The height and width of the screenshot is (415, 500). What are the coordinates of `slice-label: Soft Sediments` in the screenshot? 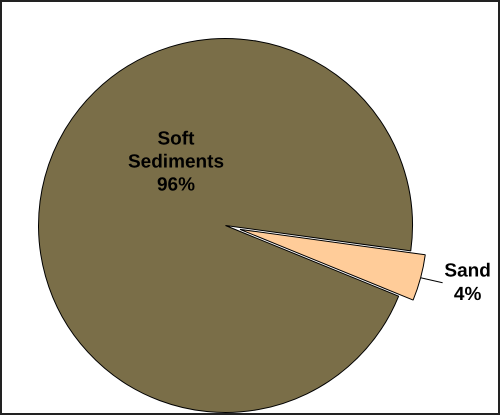 It's located at (176, 150).